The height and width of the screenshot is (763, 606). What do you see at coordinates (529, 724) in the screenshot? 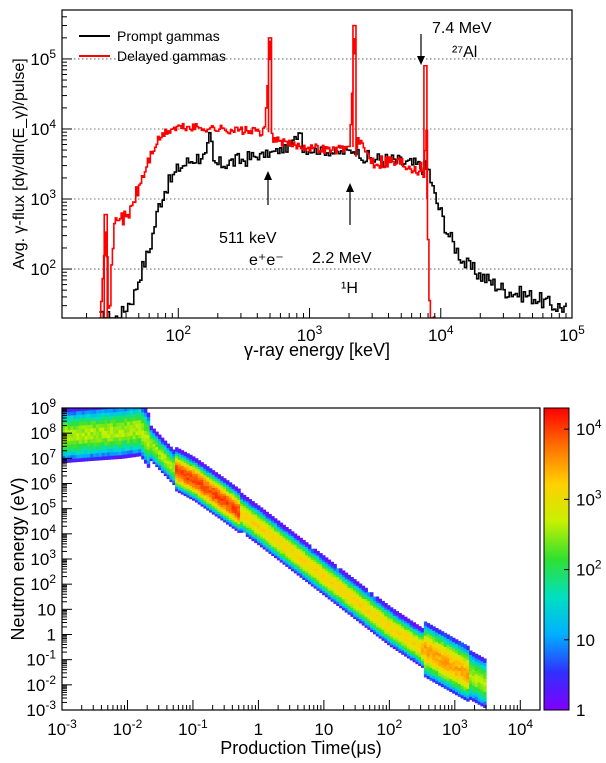
I see `x-tick-label-exp: 4` at bounding box center [529, 724].